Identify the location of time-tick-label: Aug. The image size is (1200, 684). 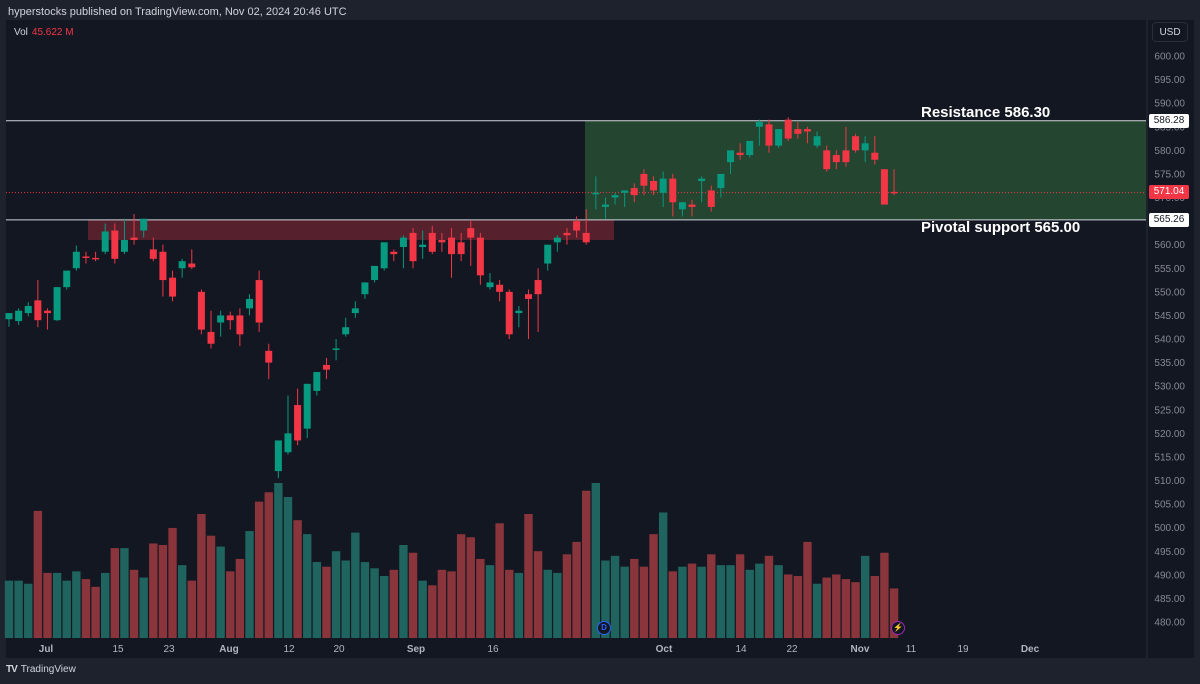
(228, 649).